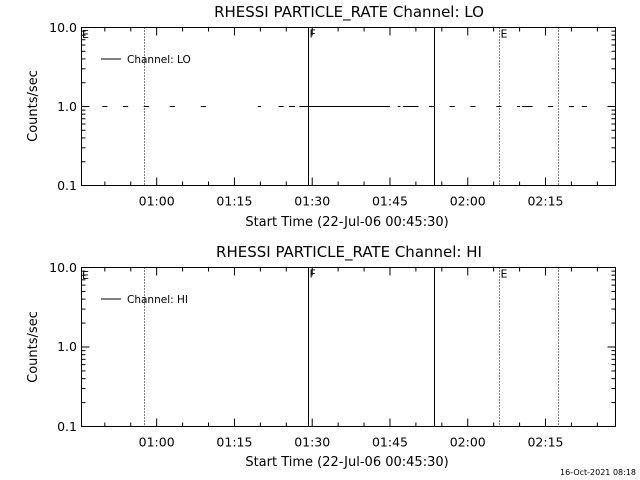 This screenshot has width=640, height=480. I want to click on chart-title: RHESSI PARTICLE_RATE Channel: HI, so click(349, 252).